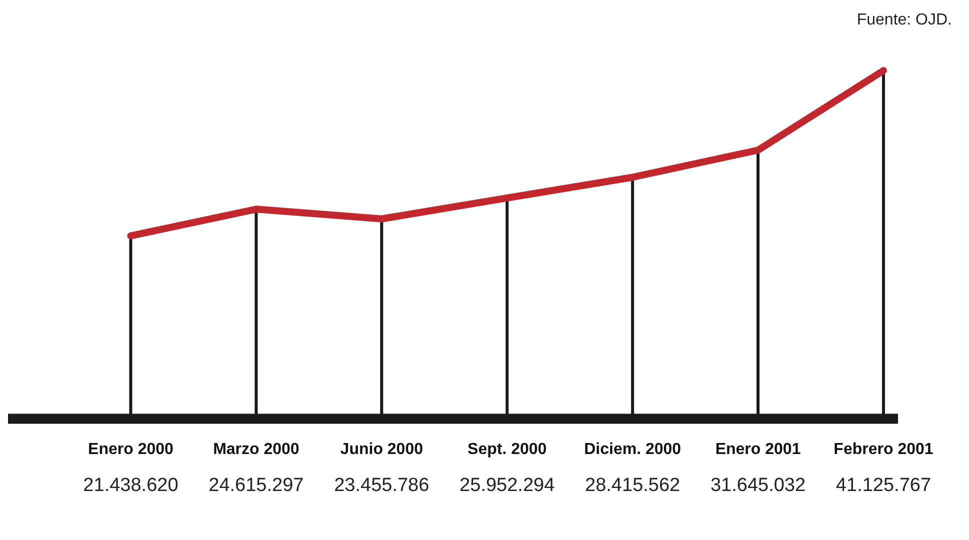  Describe the element at coordinates (884, 449) in the screenshot. I see `x-tick-label: Febrero 2001` at that location.